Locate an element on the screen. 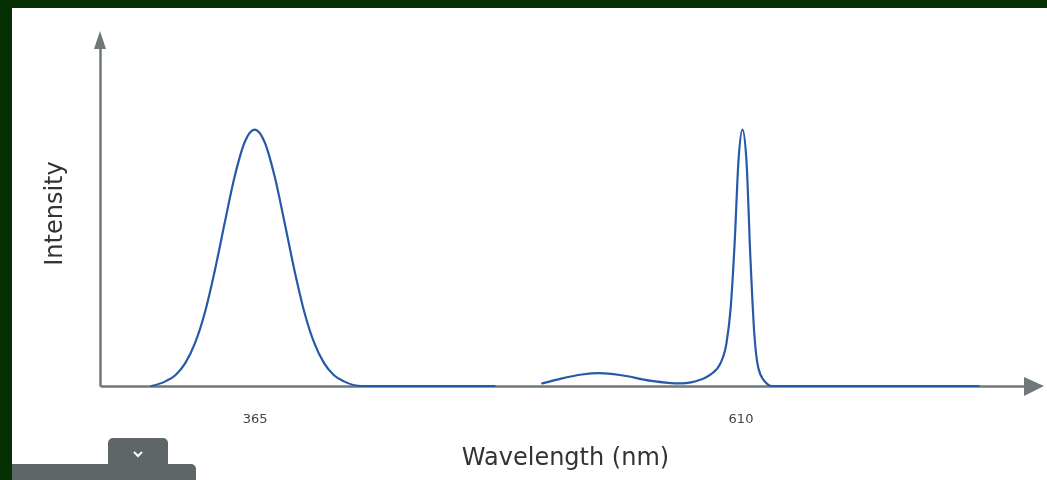  x-axis-title: Wavelength (nm) is located at coordinates (565, 456).